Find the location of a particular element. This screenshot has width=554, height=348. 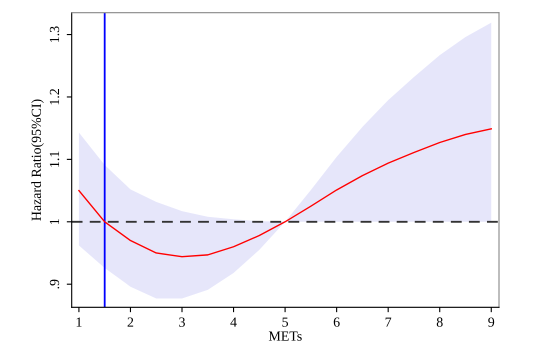

y-tick-label: 1 is located at coordinates (55, 221).